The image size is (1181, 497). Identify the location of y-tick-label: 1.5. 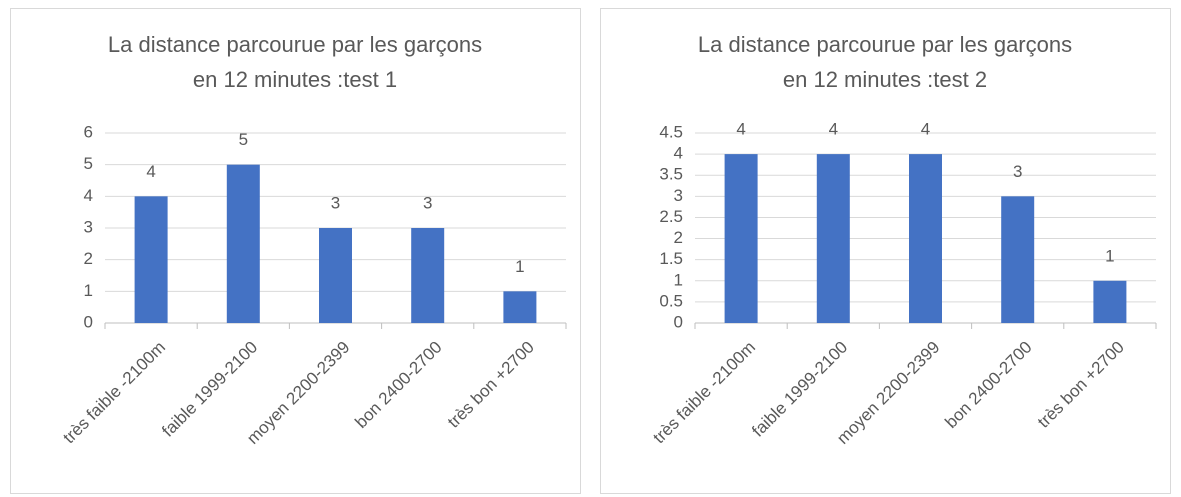
(671, 258).